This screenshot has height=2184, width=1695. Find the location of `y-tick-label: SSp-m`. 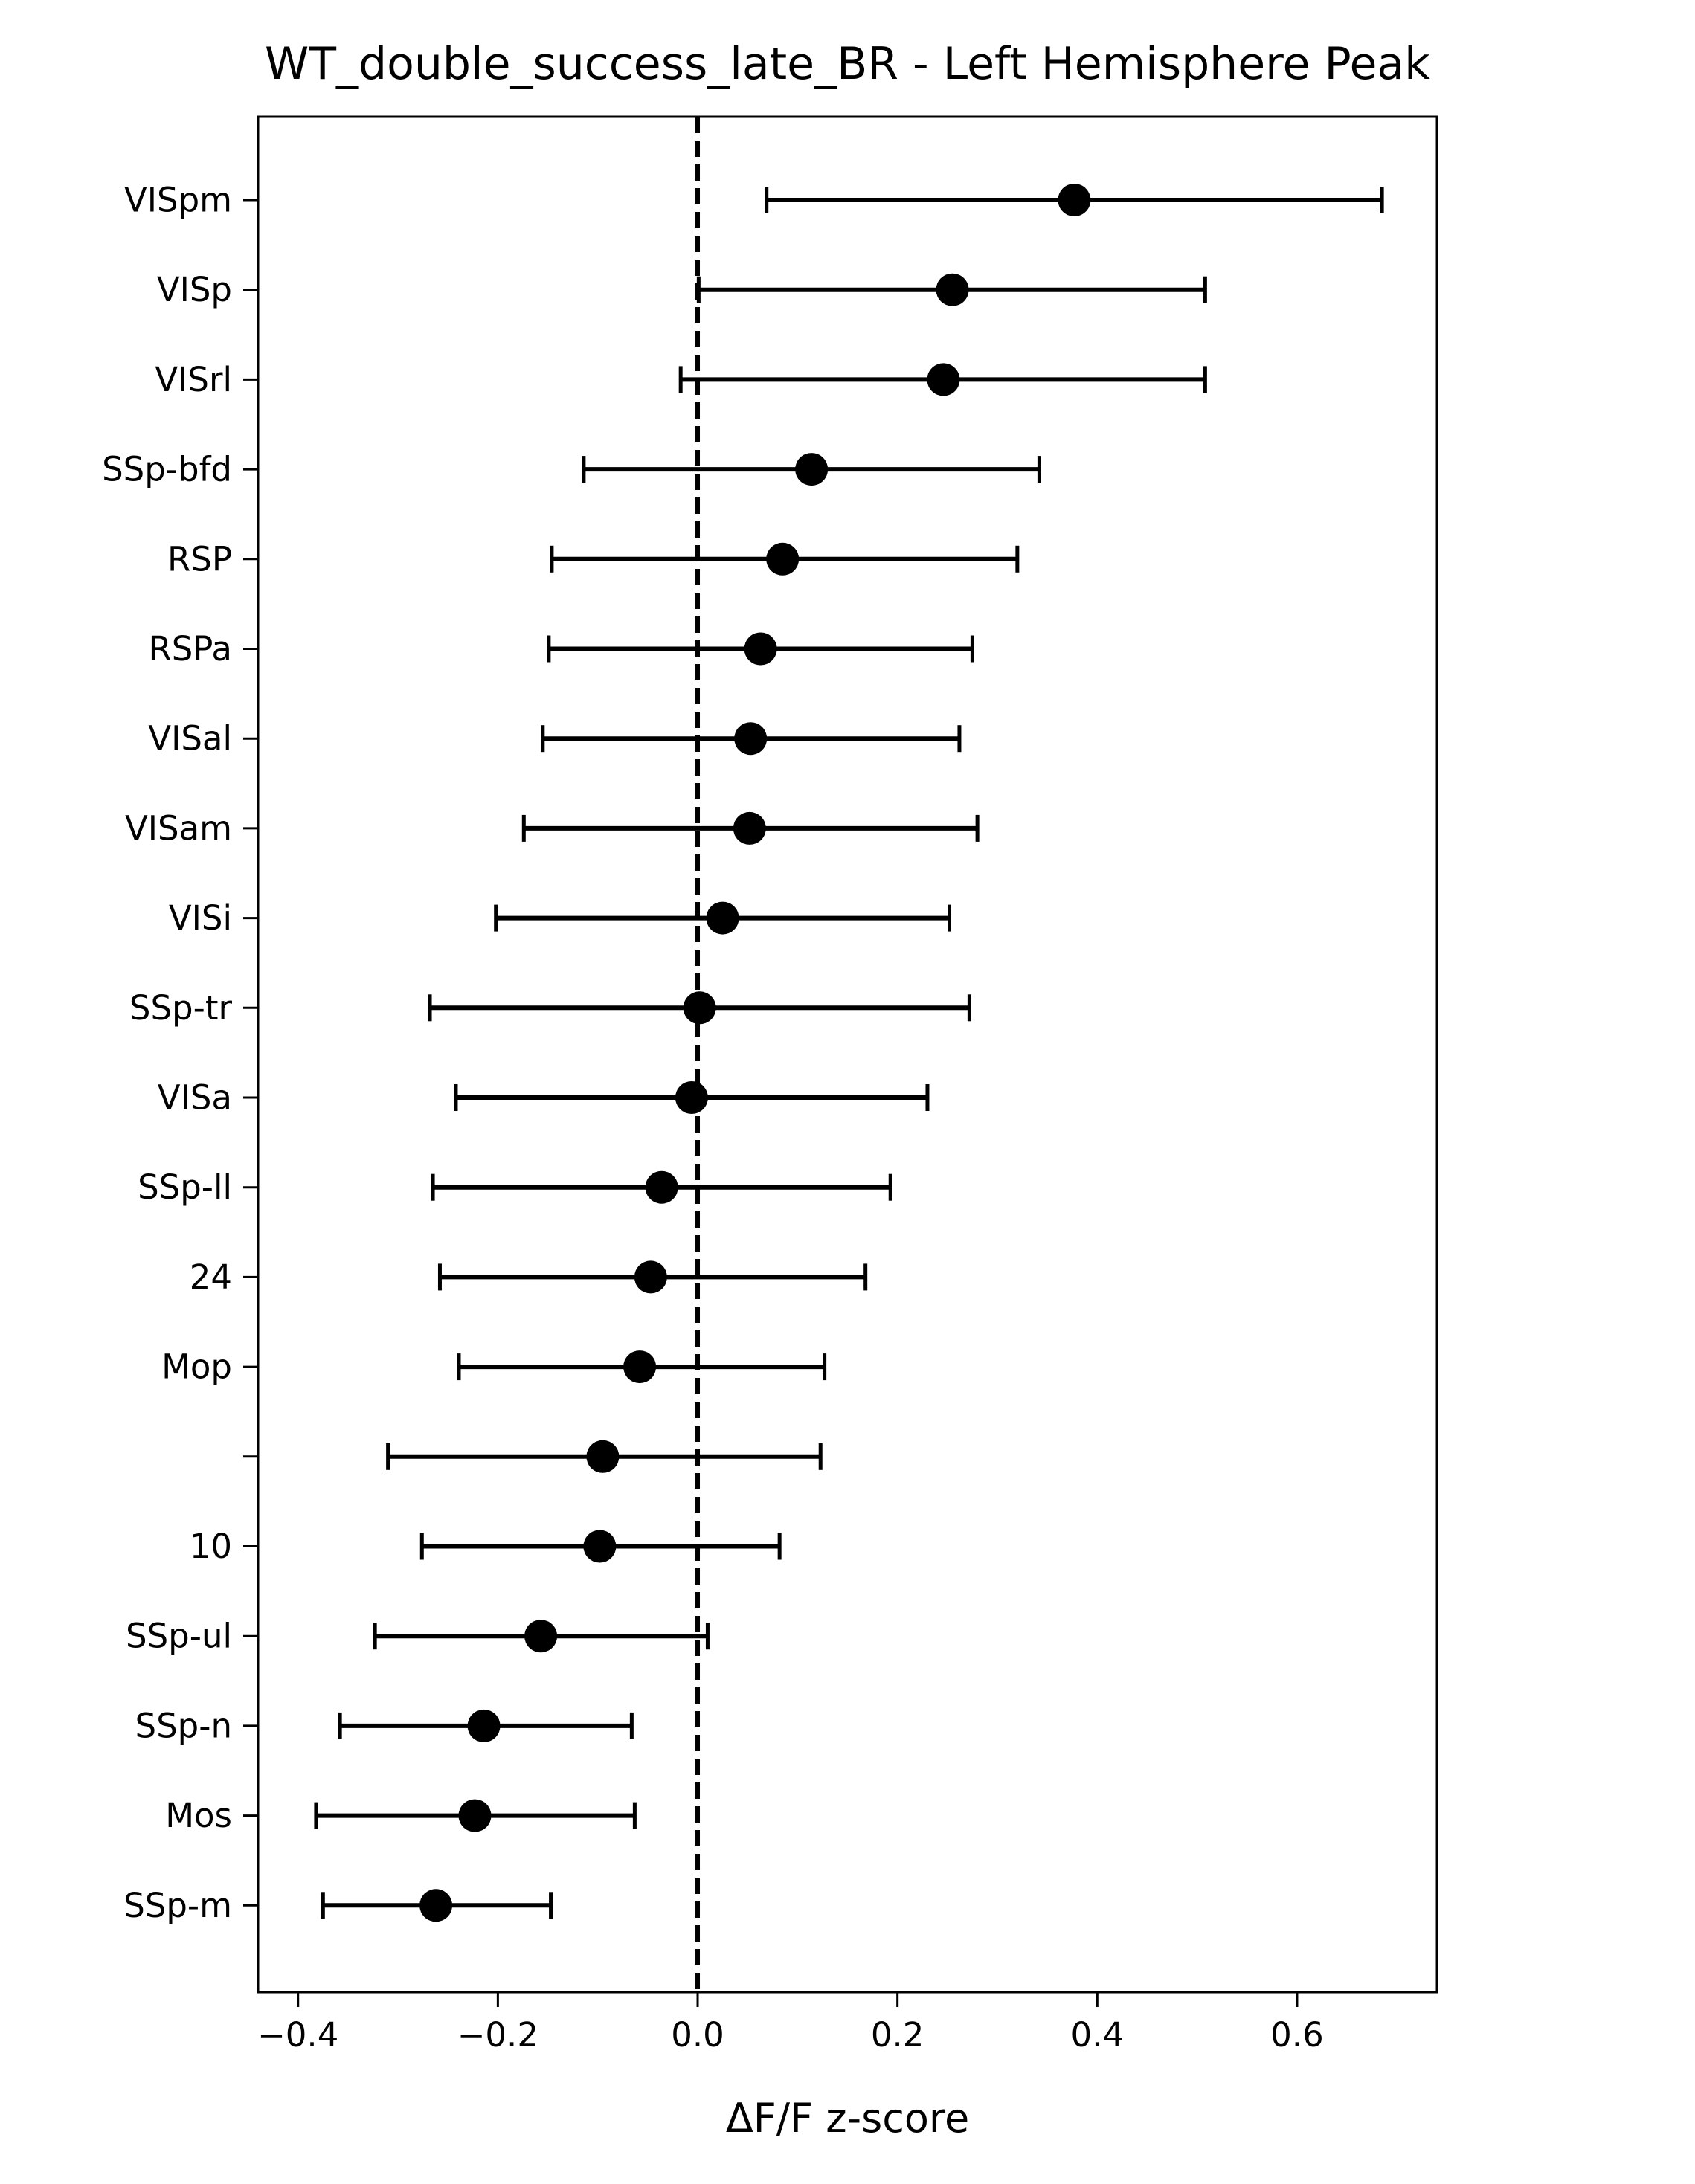

y-tick-label: SSp-m is located at coordinates (178, 1906).